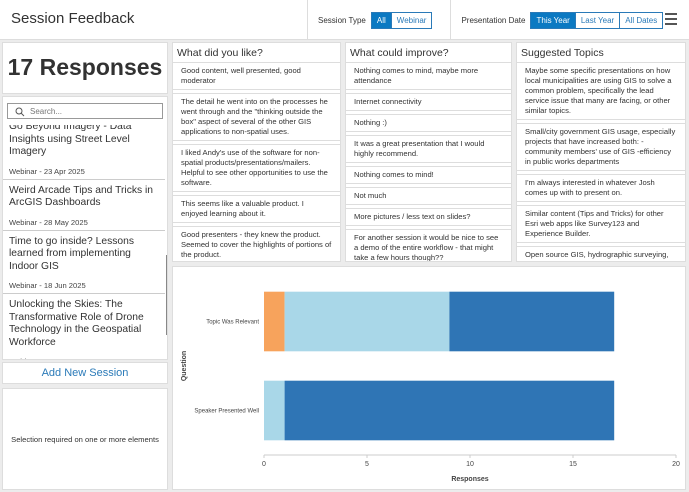 The height and width of the screenshot is (492, 689). Describe the element at coordinates (428, 102) in the screenshot. I see `list-item: Internet connectivity` at that location.